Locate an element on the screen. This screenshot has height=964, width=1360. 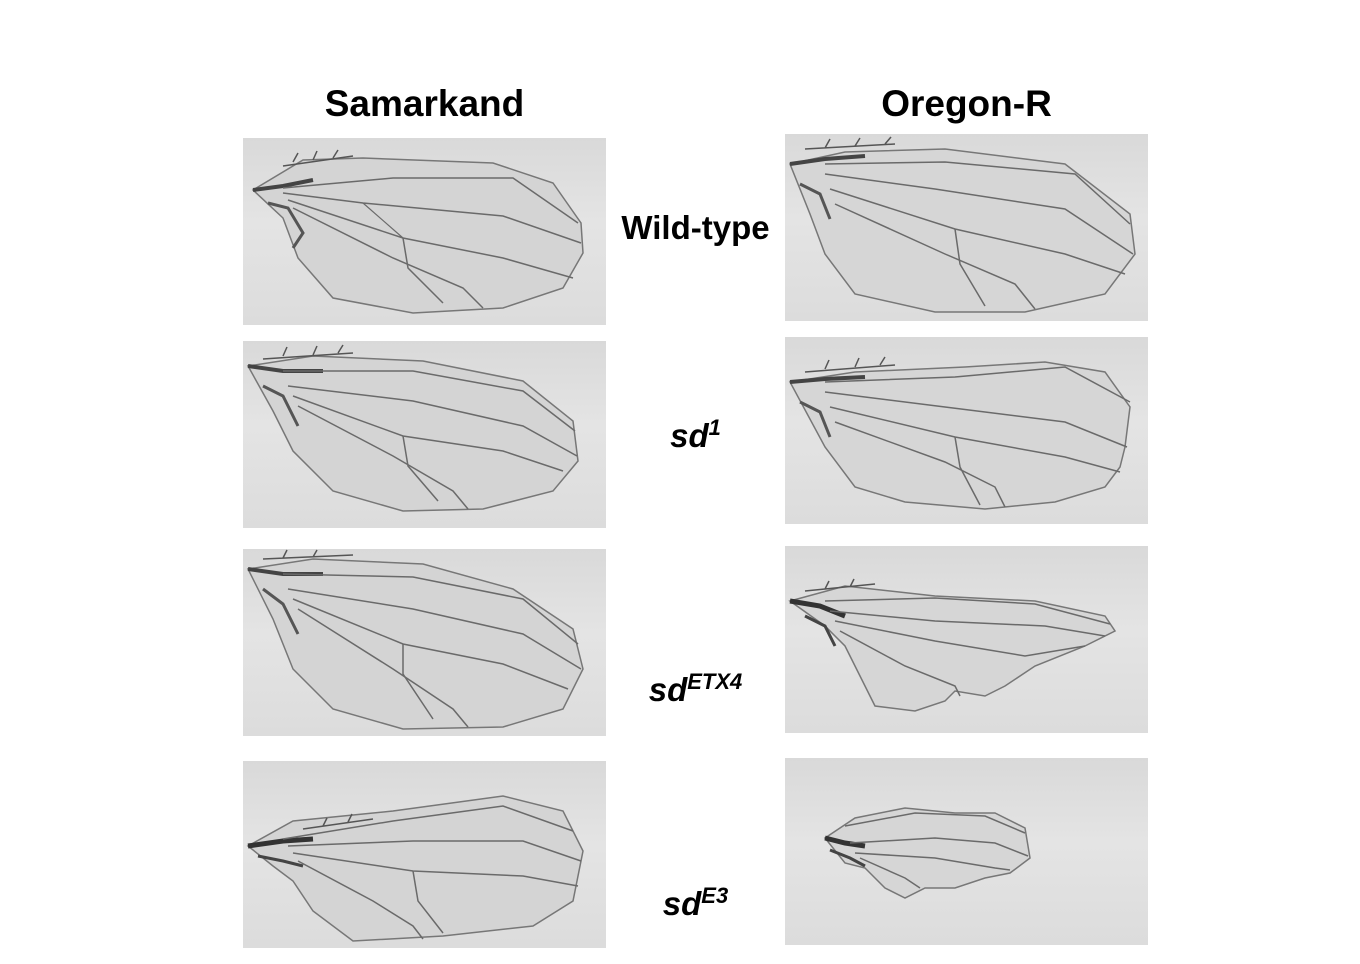
wing-image-oregon-r-sd1 is located at coordinates (966, 430).